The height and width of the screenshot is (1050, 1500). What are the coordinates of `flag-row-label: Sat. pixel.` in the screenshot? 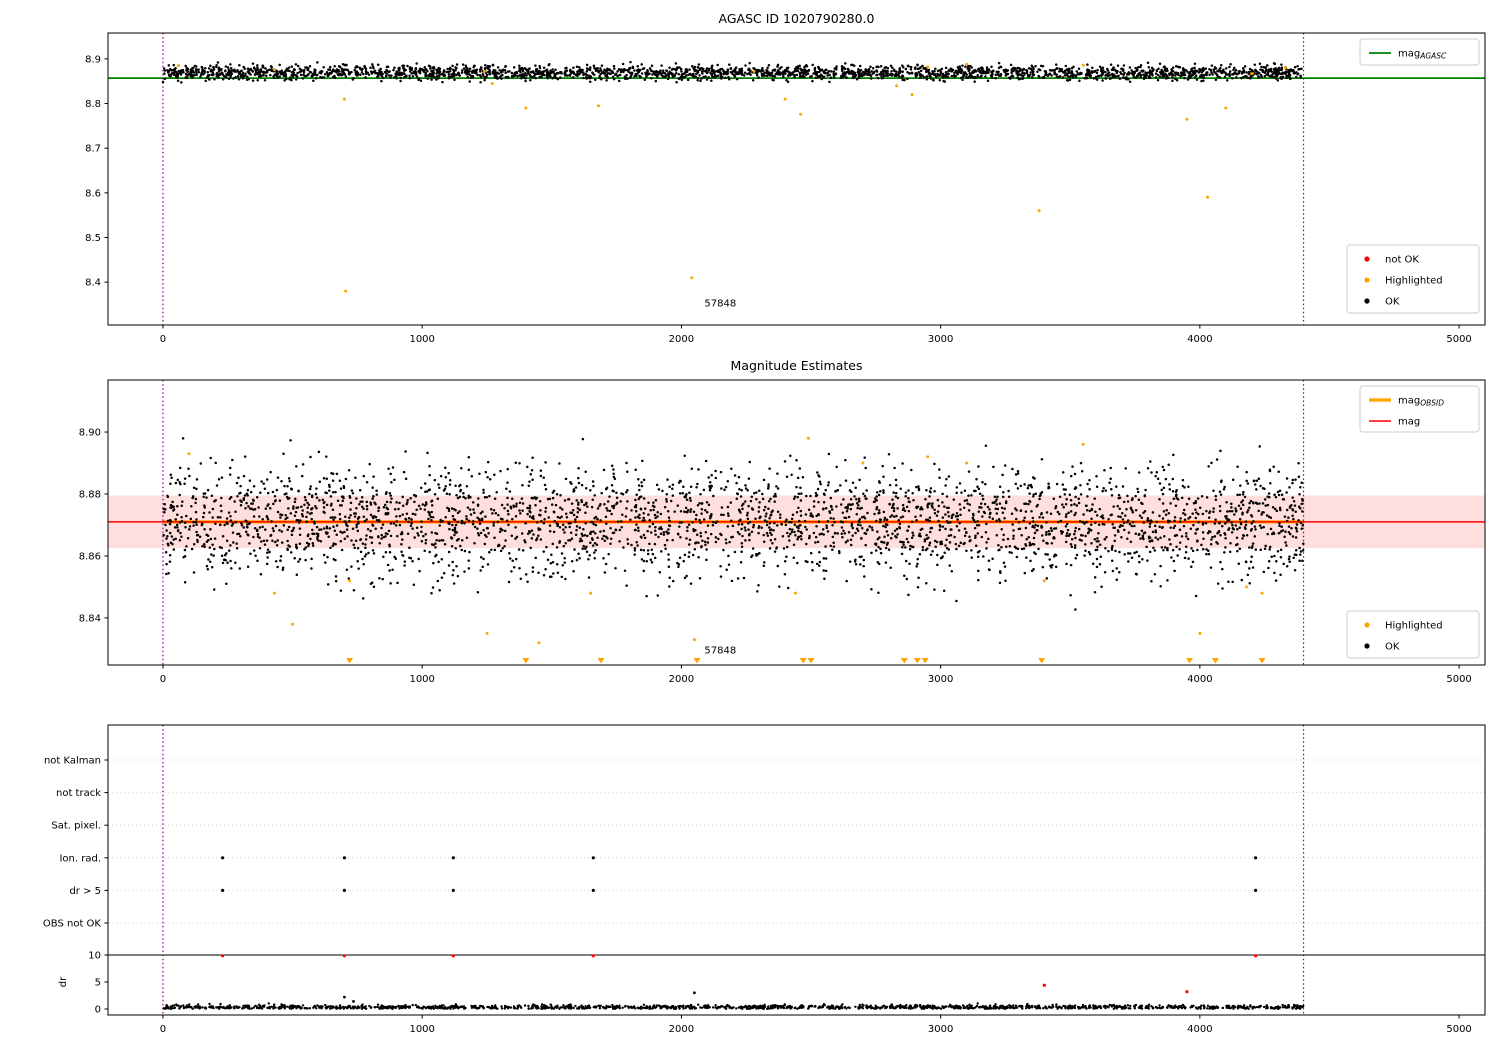 It's located at (76, 826).